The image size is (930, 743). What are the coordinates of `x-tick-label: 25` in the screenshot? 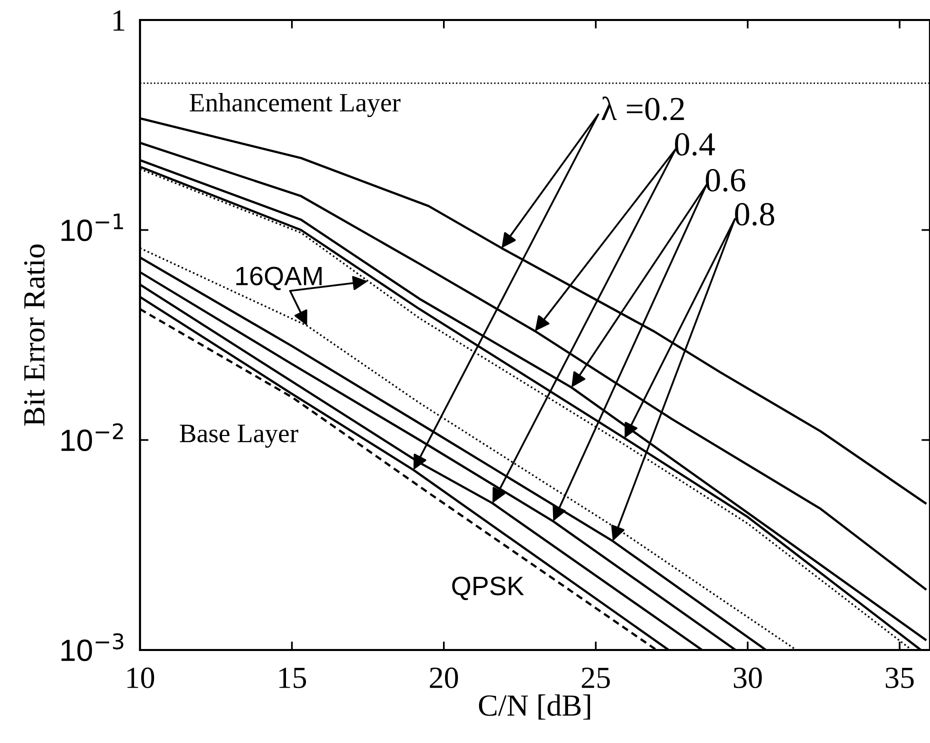 It's located at (596, 678).